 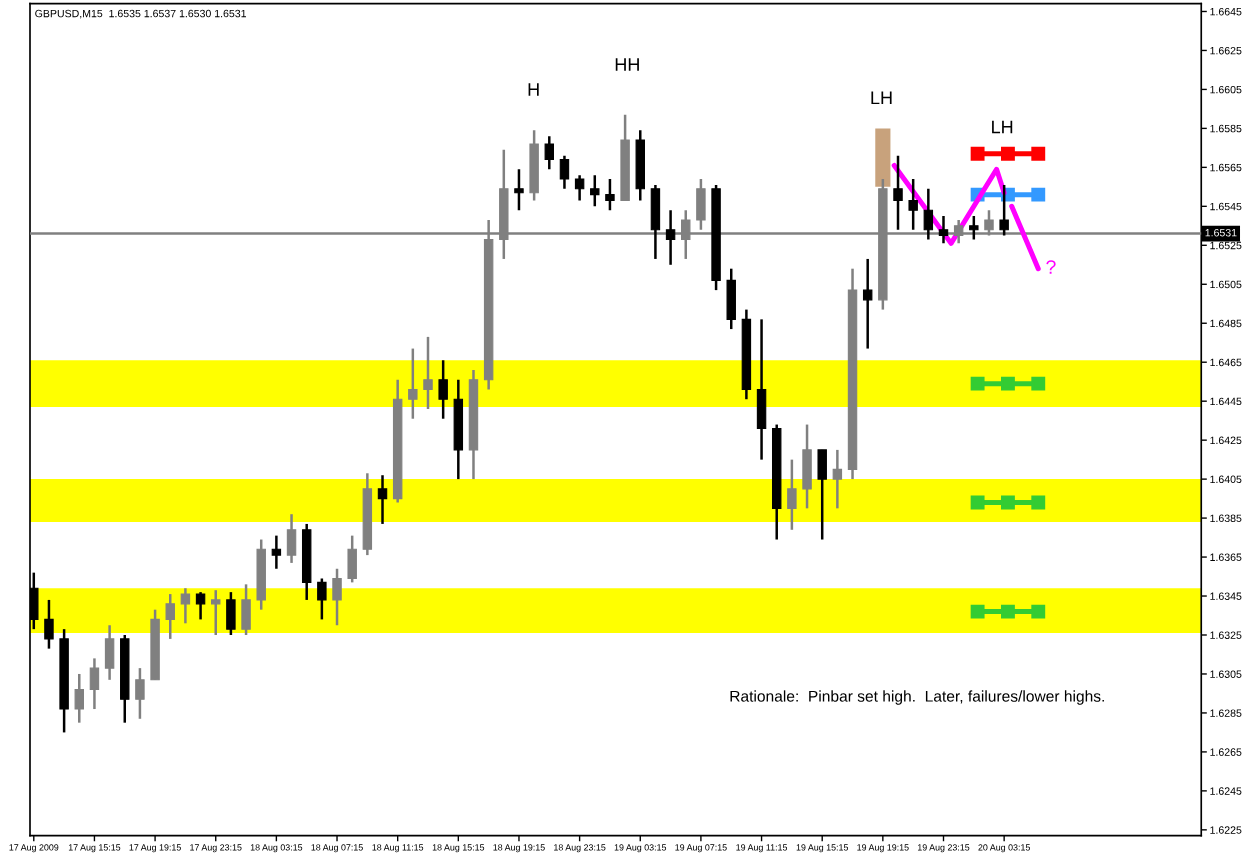 What do you see at coordinates (533, 89) in the screenshot?
I see `annotation: H` at bounding box center [533, 89].